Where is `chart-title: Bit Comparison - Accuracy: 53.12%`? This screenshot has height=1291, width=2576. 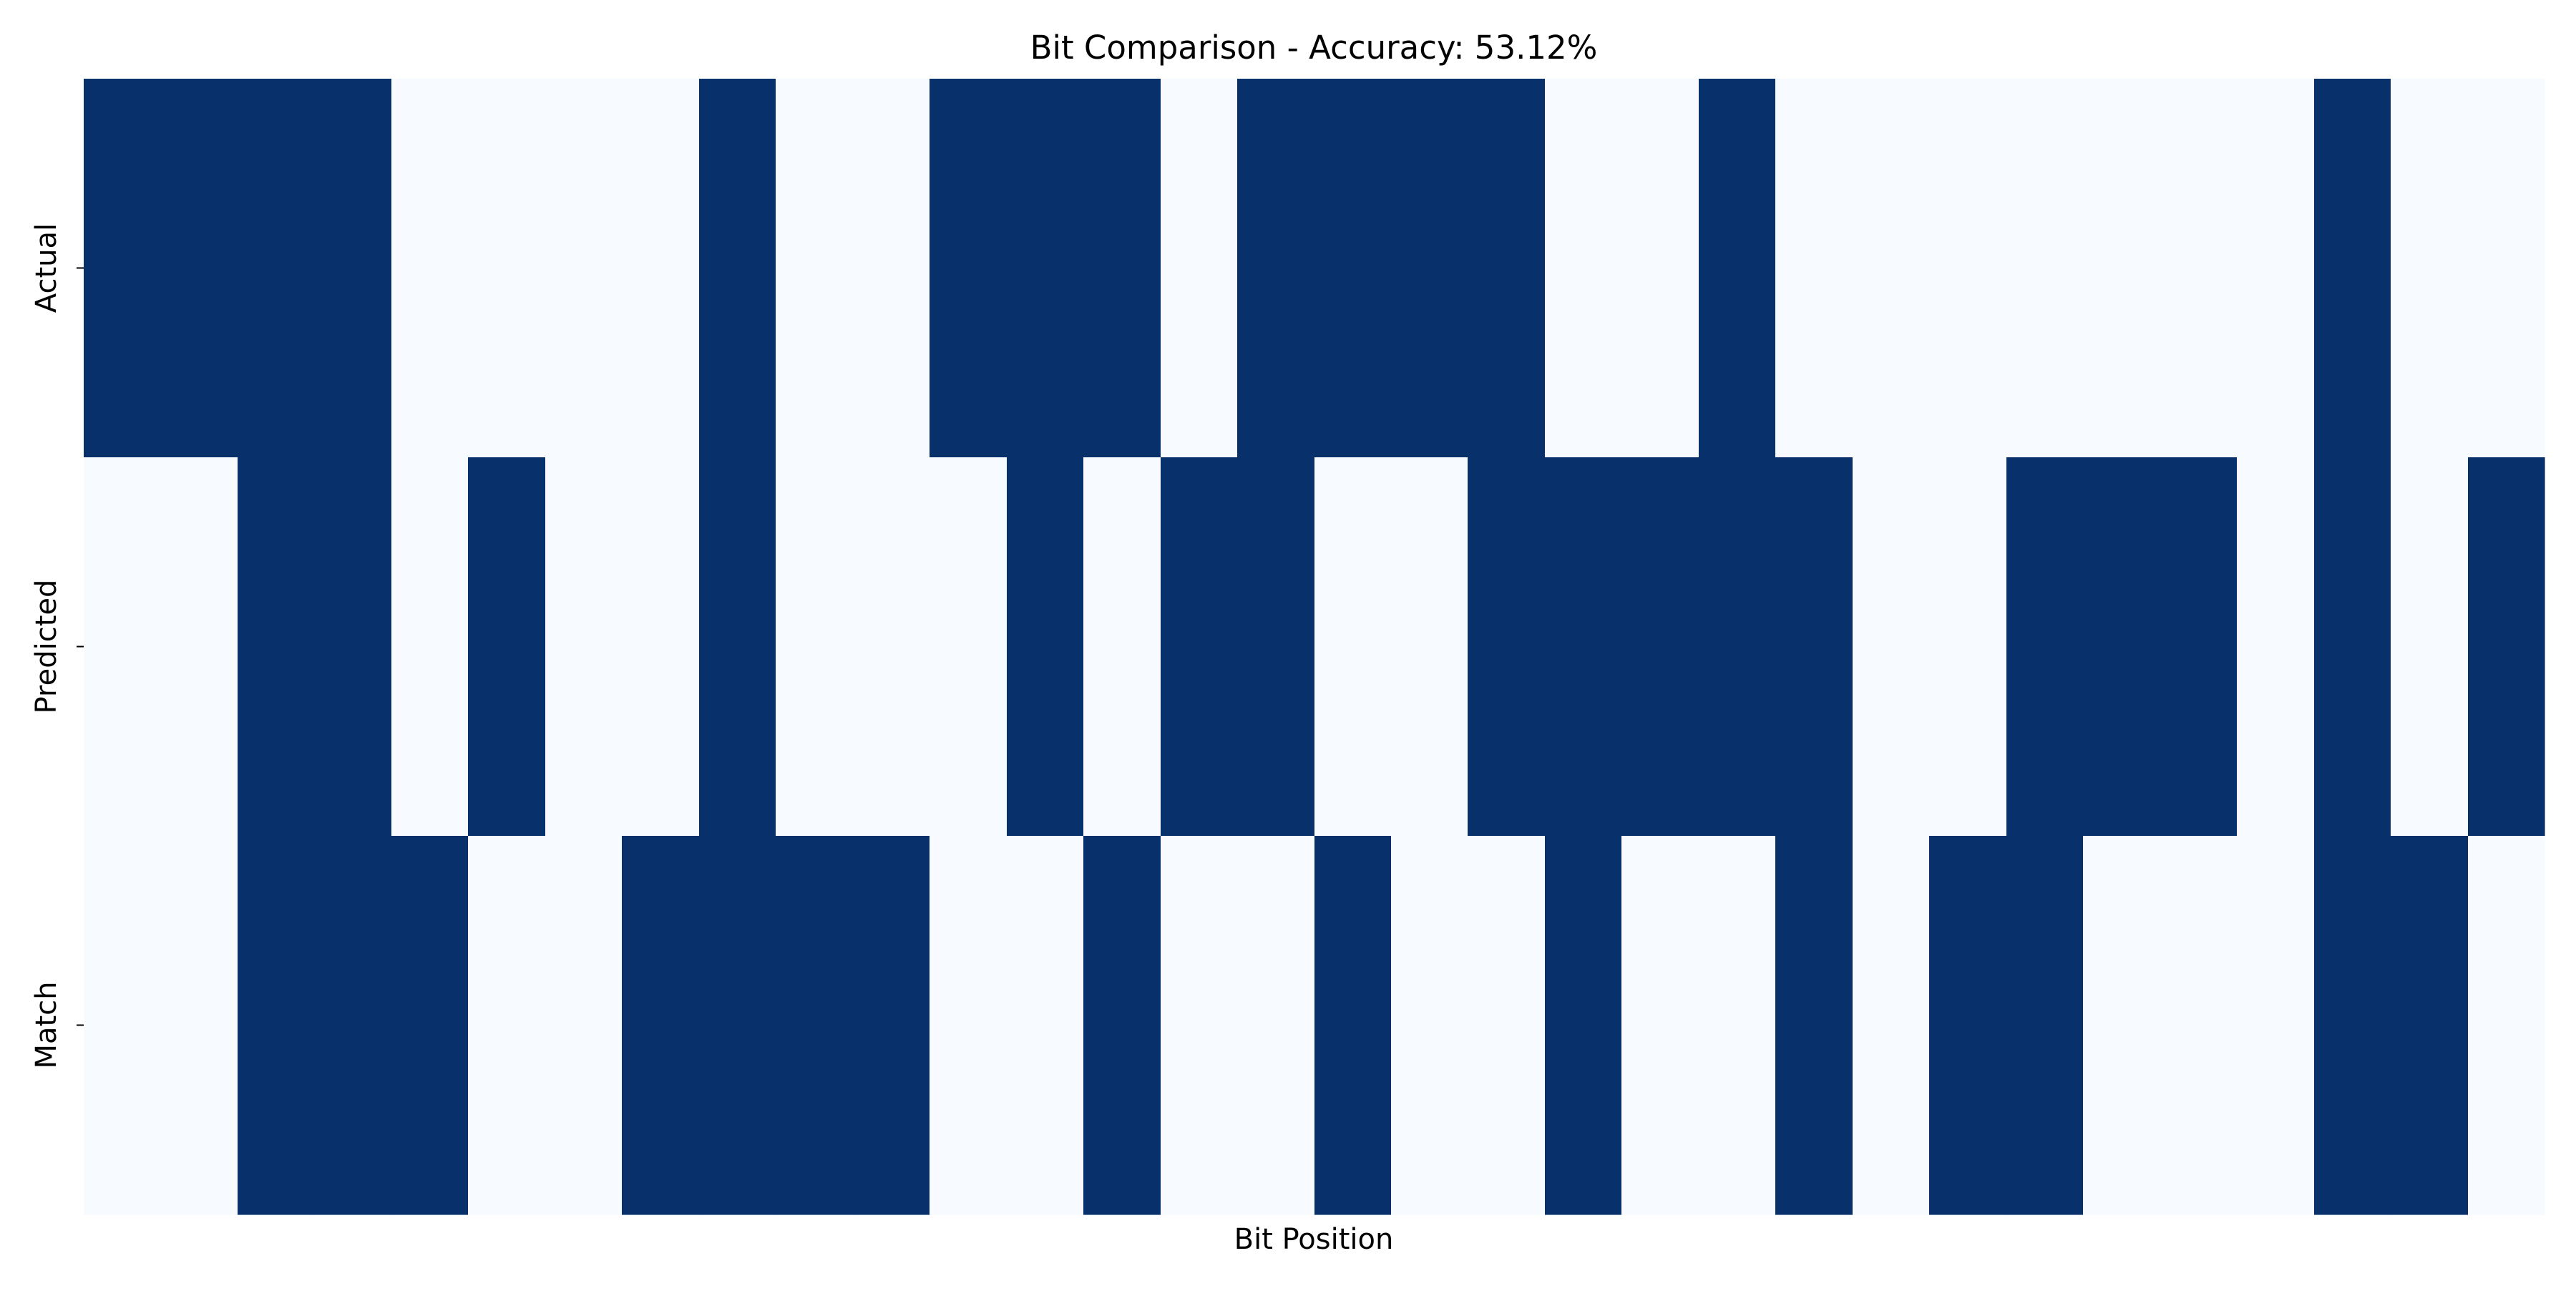
chart-title: Bit Comparison - Accuracy: 53.12% is located at coordinates (1314, 48).